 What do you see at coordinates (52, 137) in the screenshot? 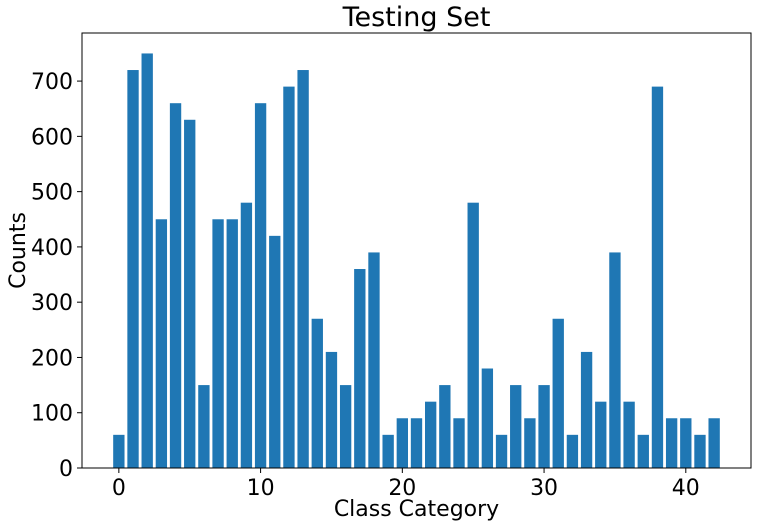
I see `y-tick-label: 600` at bounding box center [52, 137].